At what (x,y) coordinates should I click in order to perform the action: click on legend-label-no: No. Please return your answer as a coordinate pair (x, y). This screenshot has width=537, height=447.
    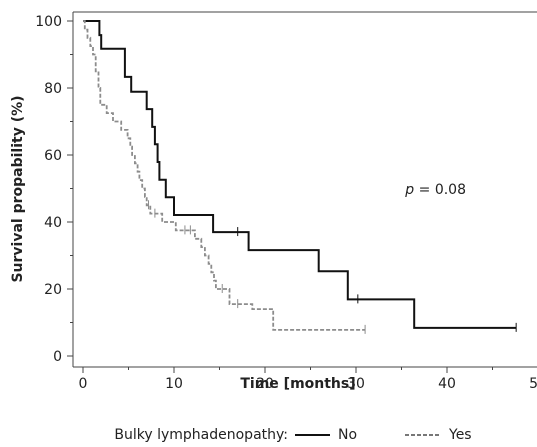
    Looking at the image, I should click on (347, 435).